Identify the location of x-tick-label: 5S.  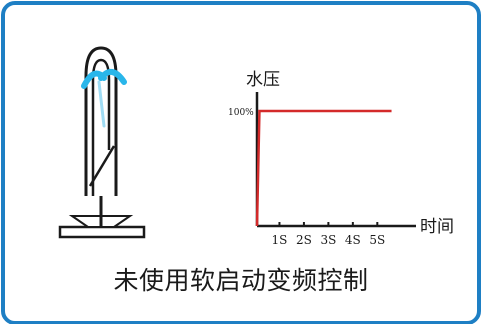
(377, 240).